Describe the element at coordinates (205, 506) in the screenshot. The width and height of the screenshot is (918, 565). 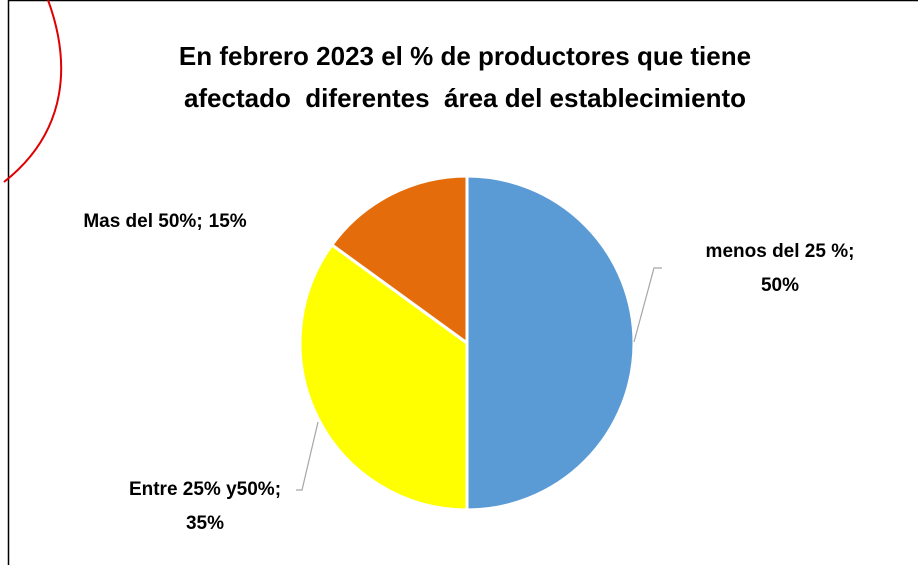
I see `data-label: Entre 25% y50%; 35%` at that location.